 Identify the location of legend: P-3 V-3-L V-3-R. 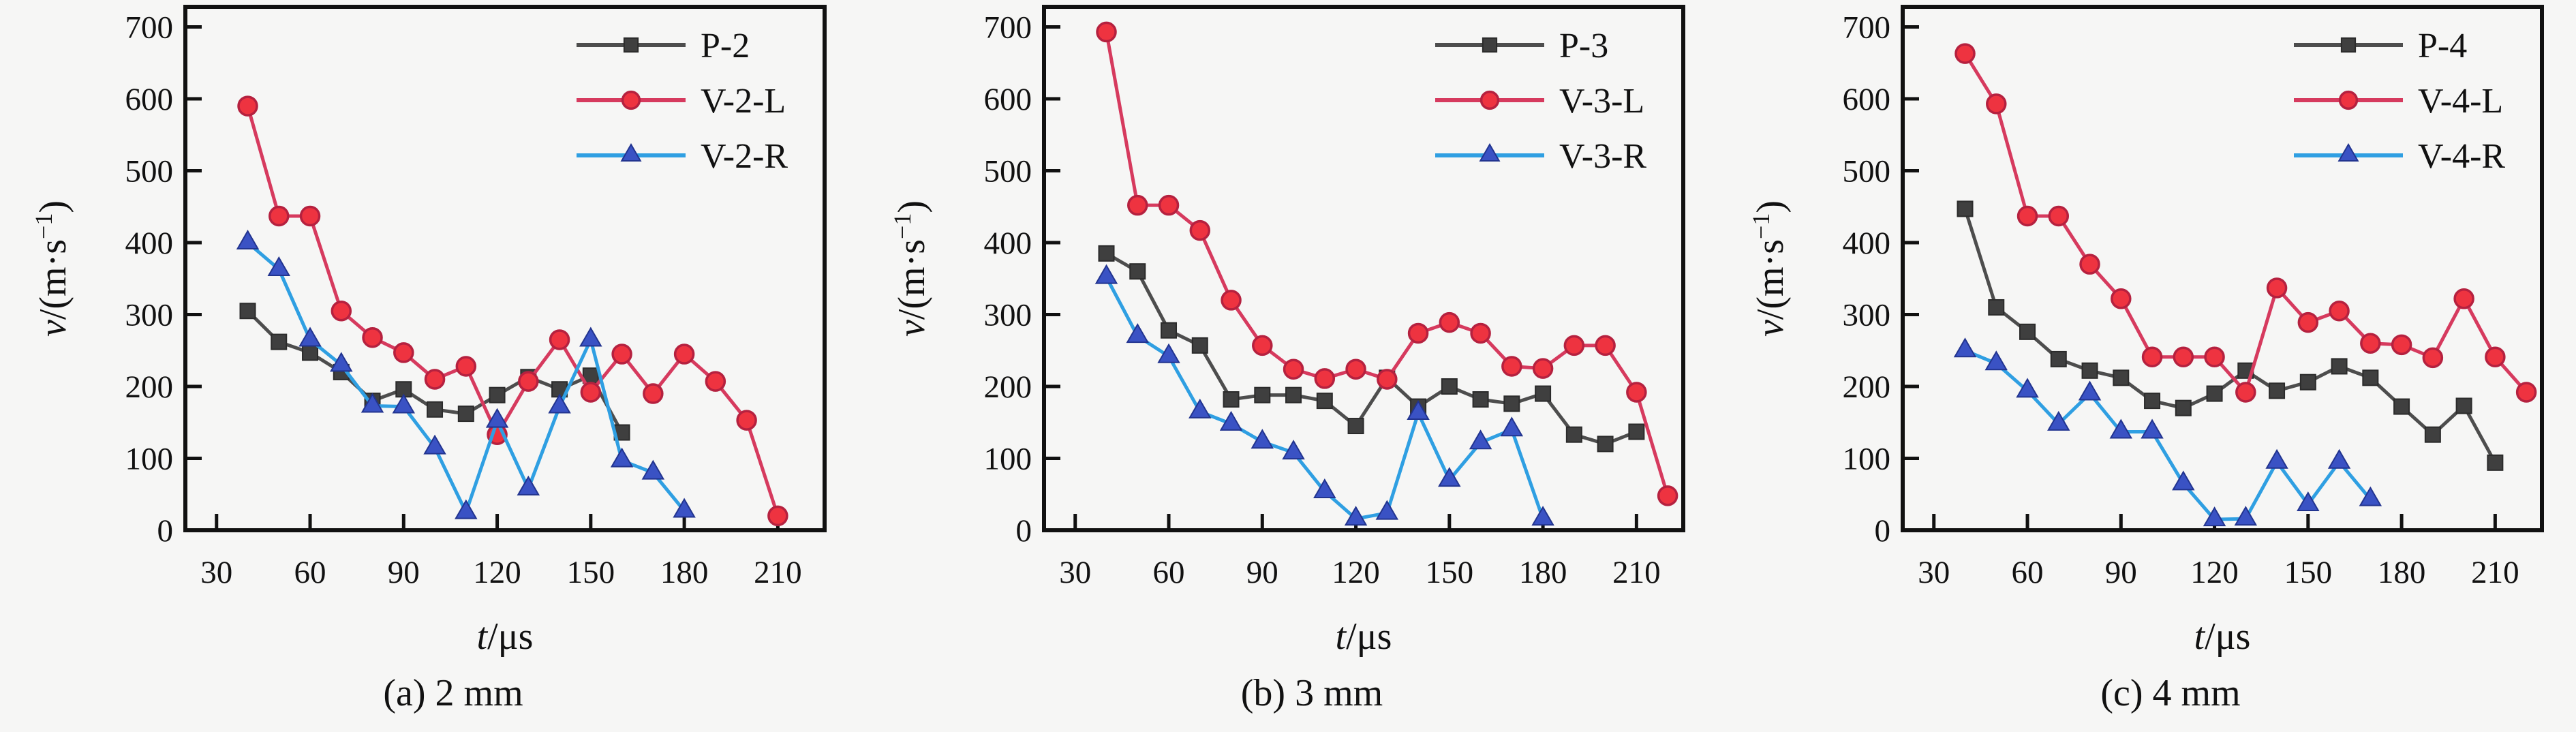
(1540, 101).